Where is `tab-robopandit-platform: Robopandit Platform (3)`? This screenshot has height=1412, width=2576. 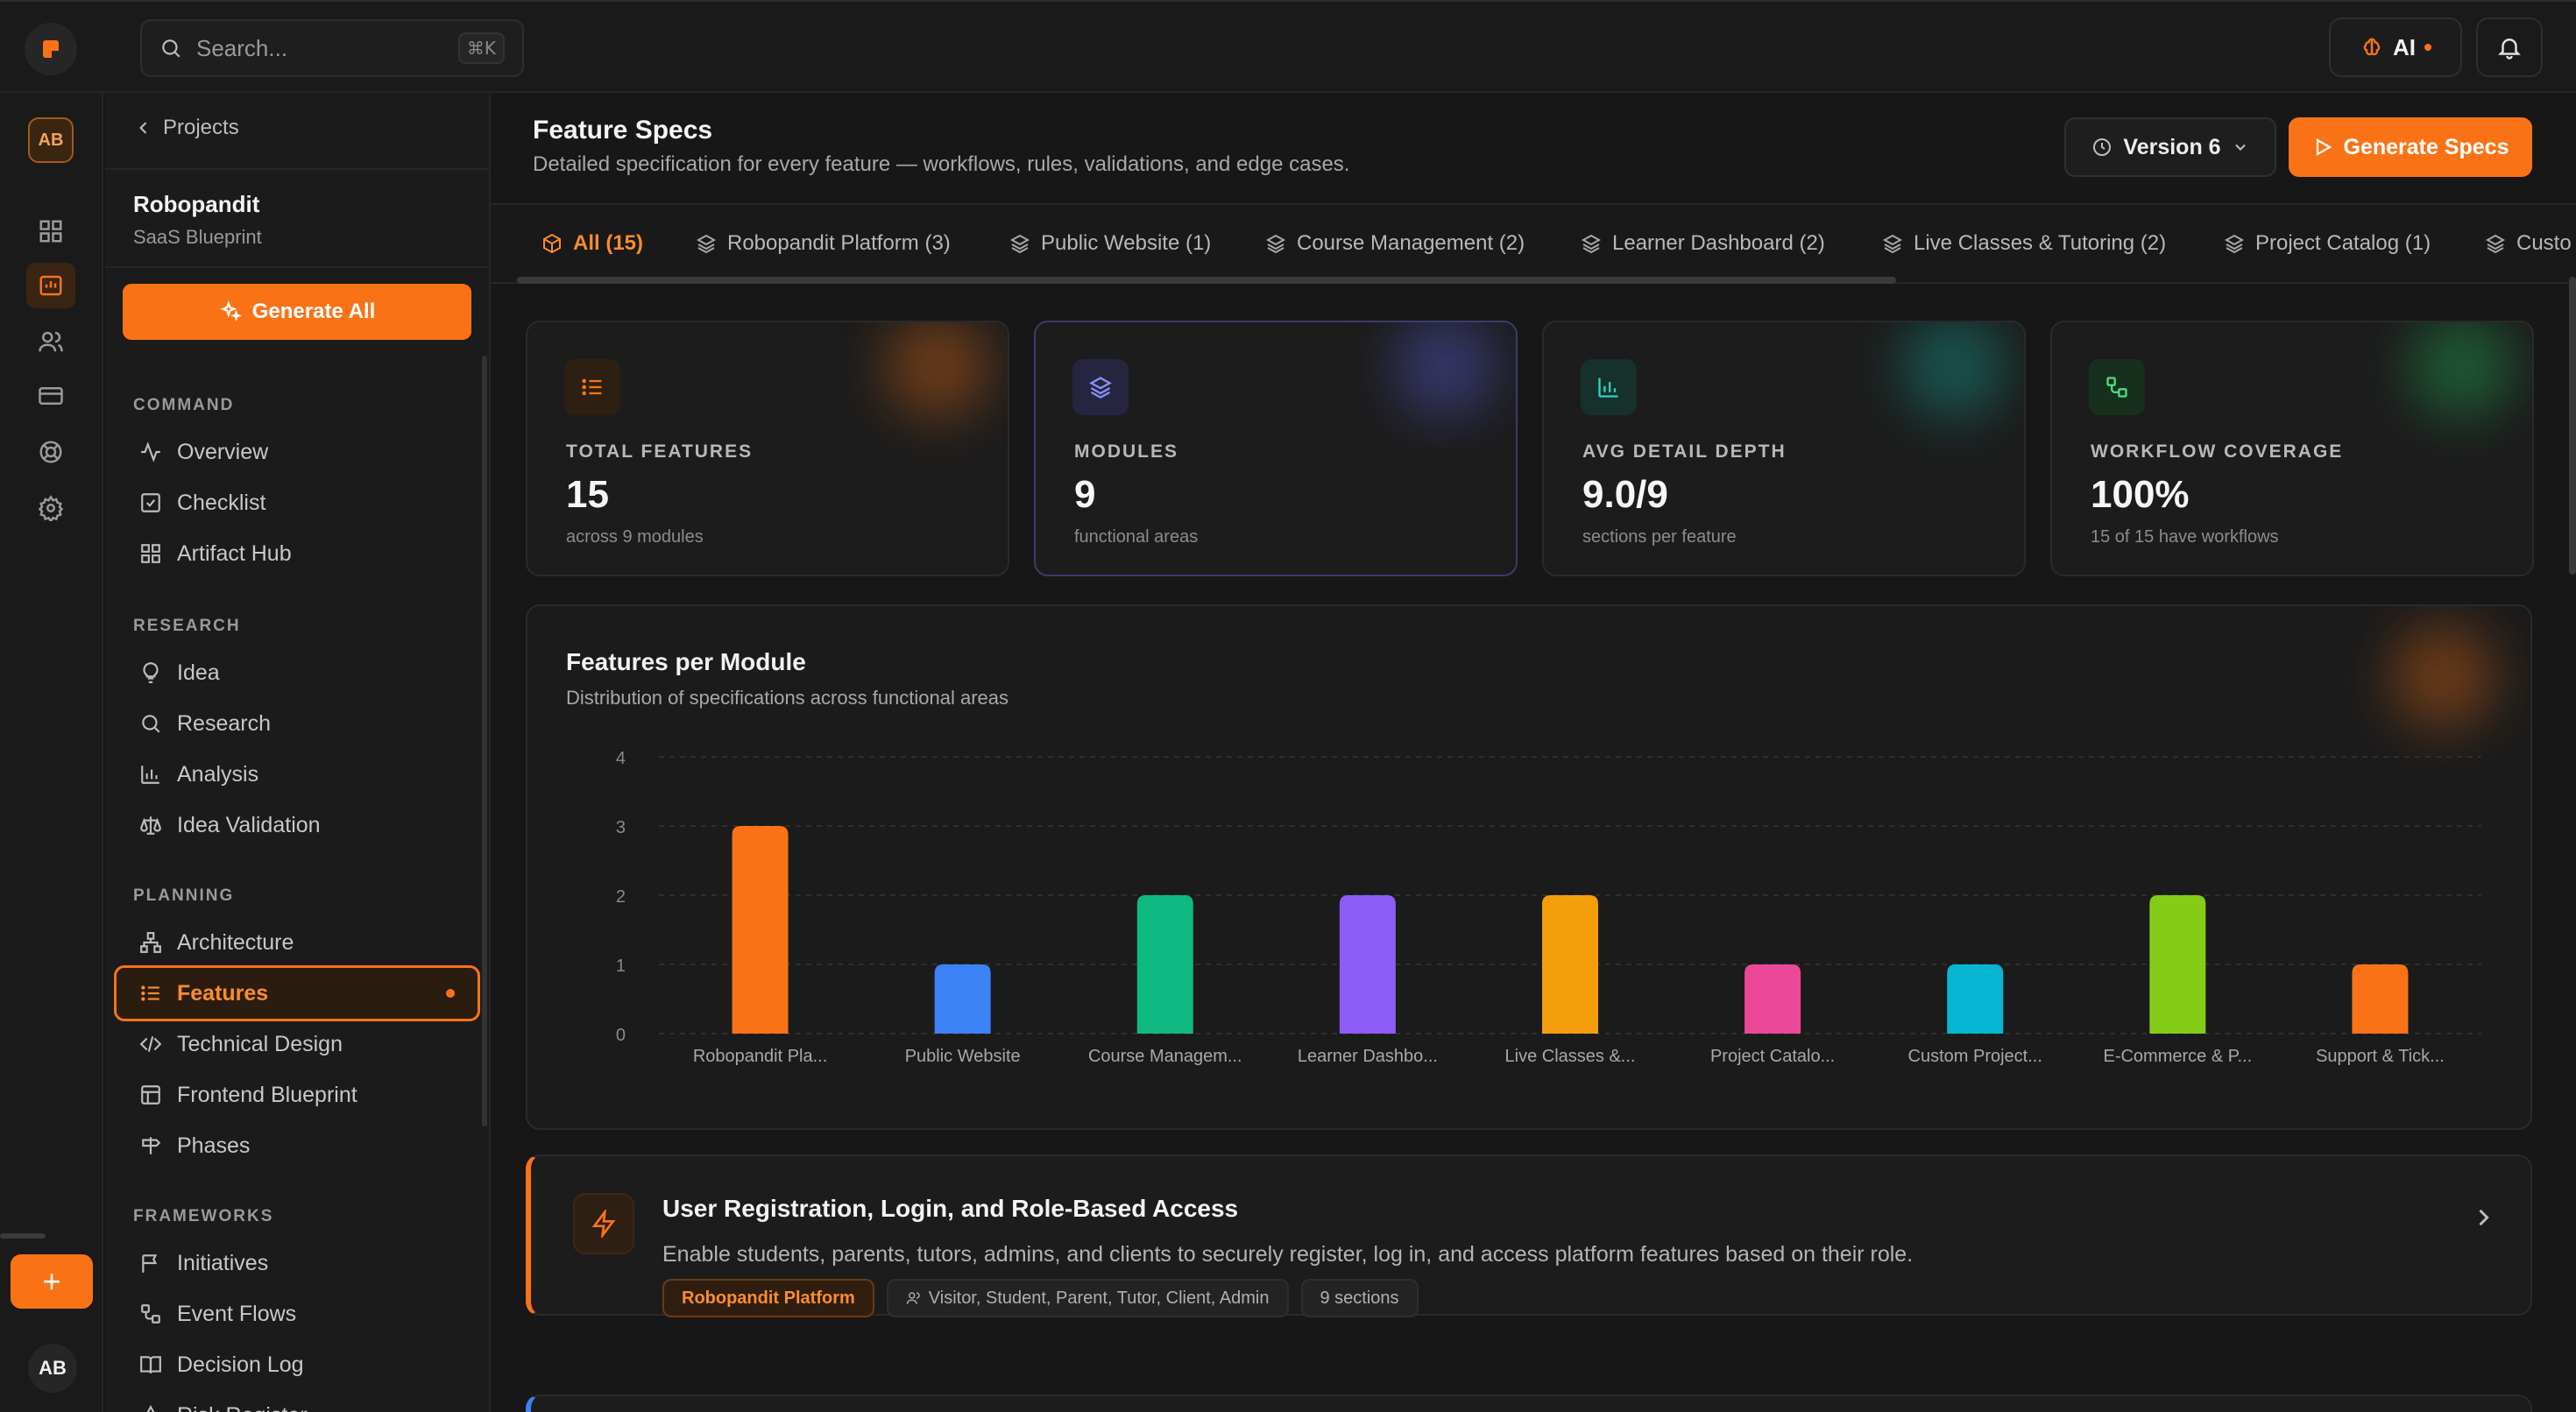 tab-robopandit-platform: Robopandit Platform (3) is located at coordinates (823, 244).